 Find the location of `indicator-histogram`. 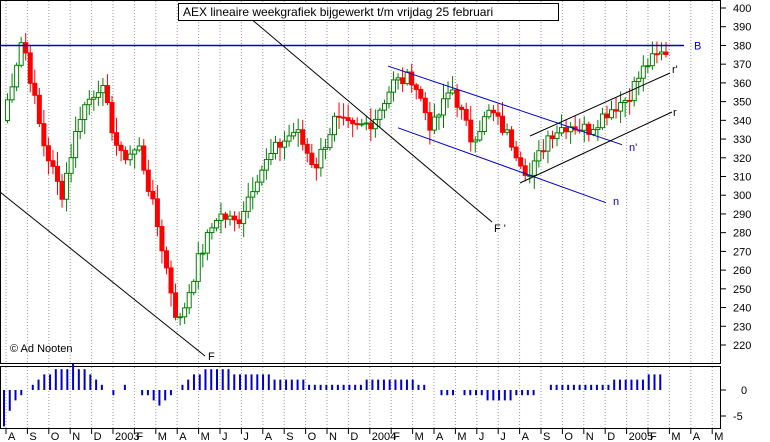

indicator-histogram is located at coordinates (332, 395).